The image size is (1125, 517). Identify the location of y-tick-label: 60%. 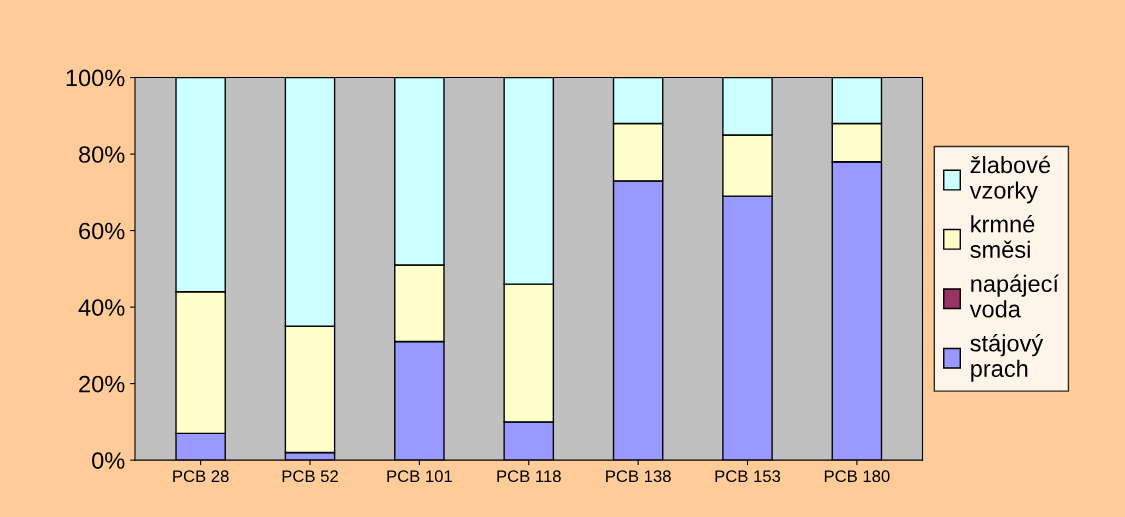
(102, 231).